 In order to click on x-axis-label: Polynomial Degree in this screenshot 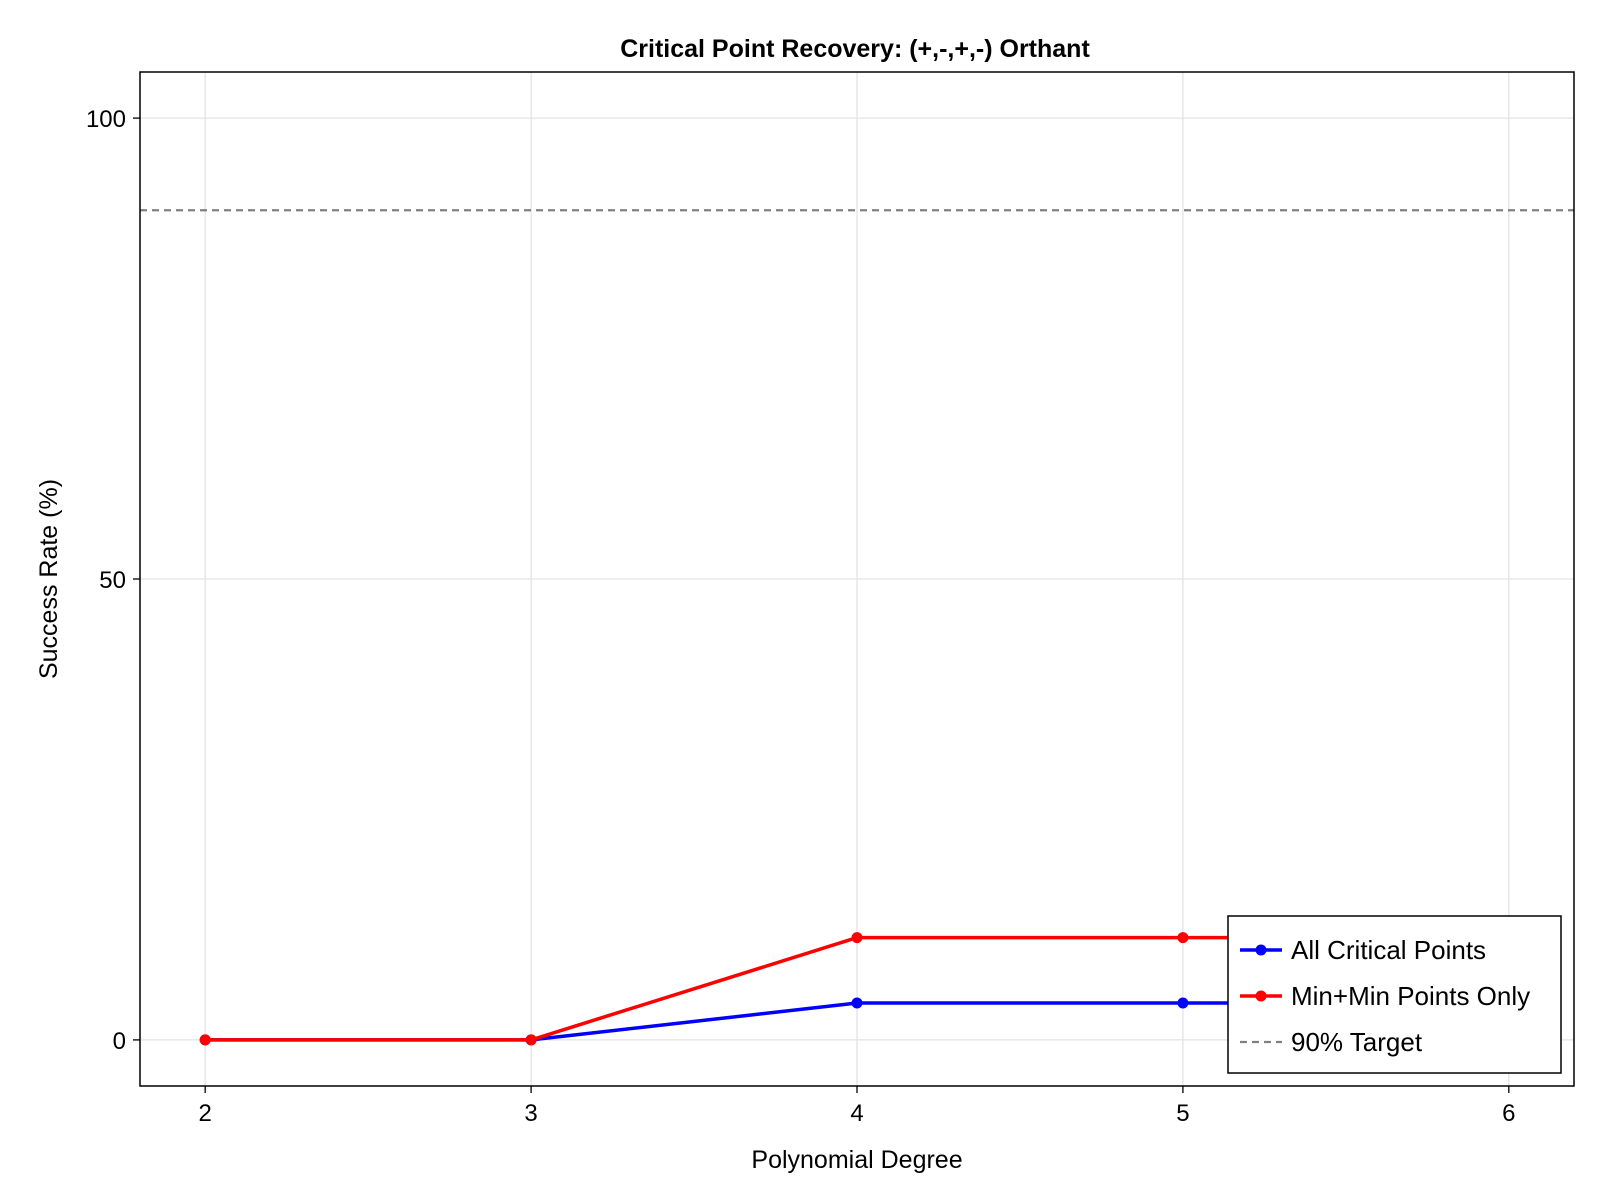, I will do `click(856, 1160)`.